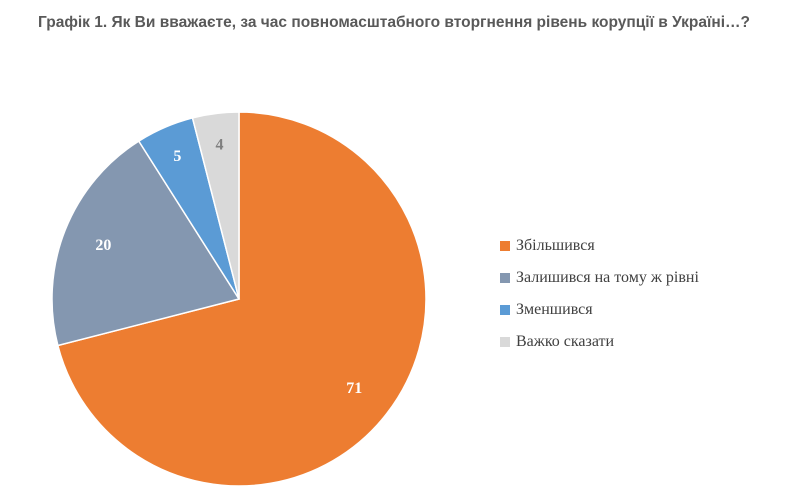 Image resolution: width=788 pixels, height=494 pixels. I want to click on data-label-hard-to-say: 4, so click(220, 145).